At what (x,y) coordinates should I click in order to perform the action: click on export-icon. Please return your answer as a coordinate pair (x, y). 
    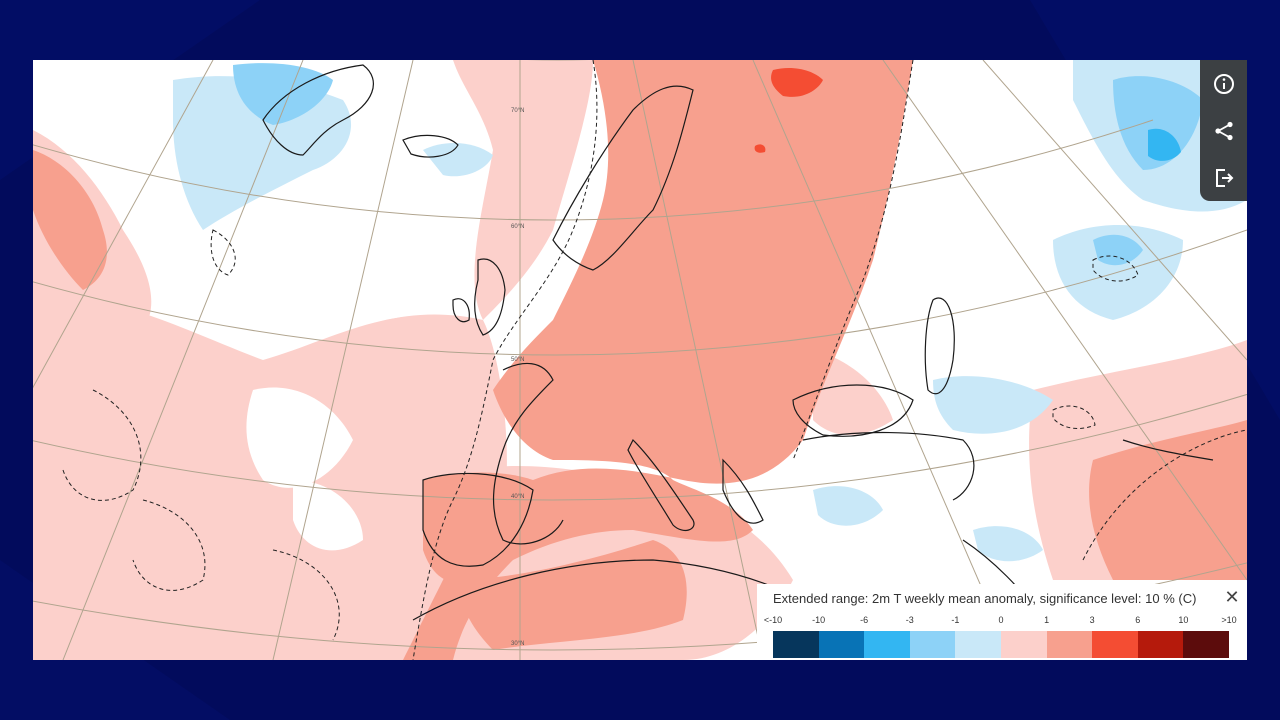
    Looking at the image, I should click on (1224, 177).